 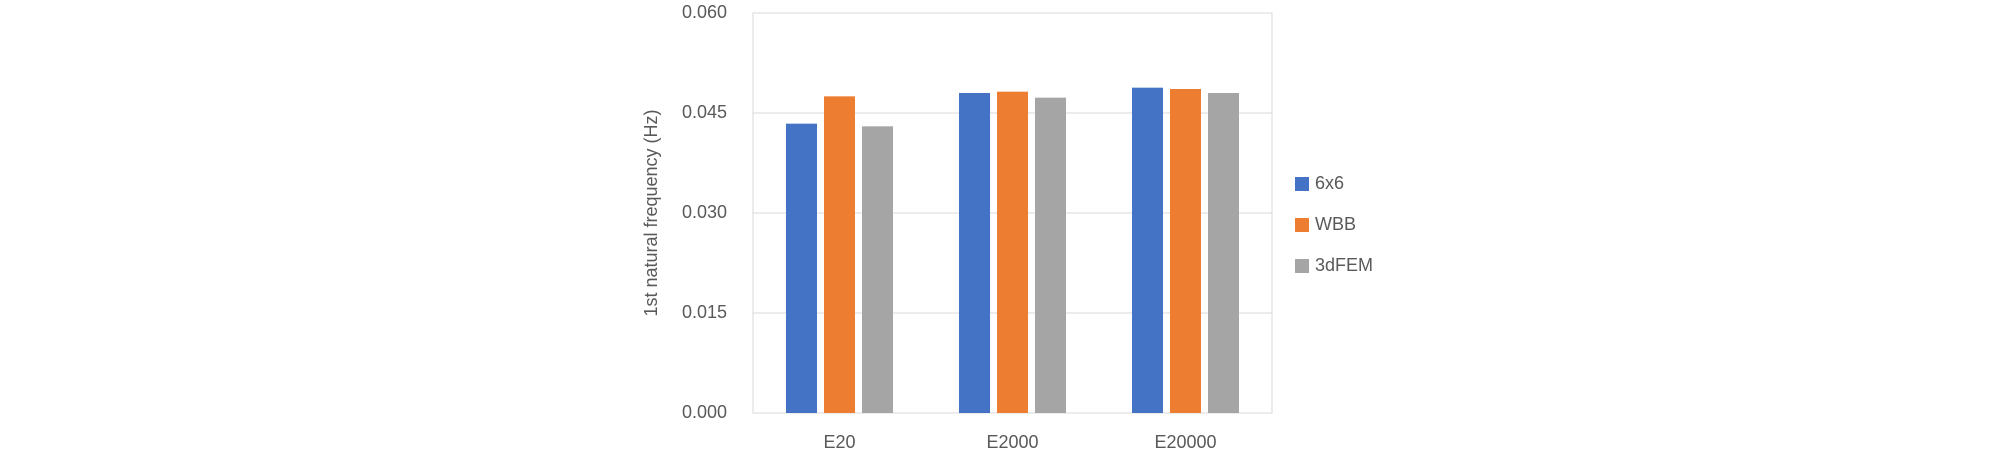 I want to click on legend-label: 6x6, so click(x=1329, y=183).